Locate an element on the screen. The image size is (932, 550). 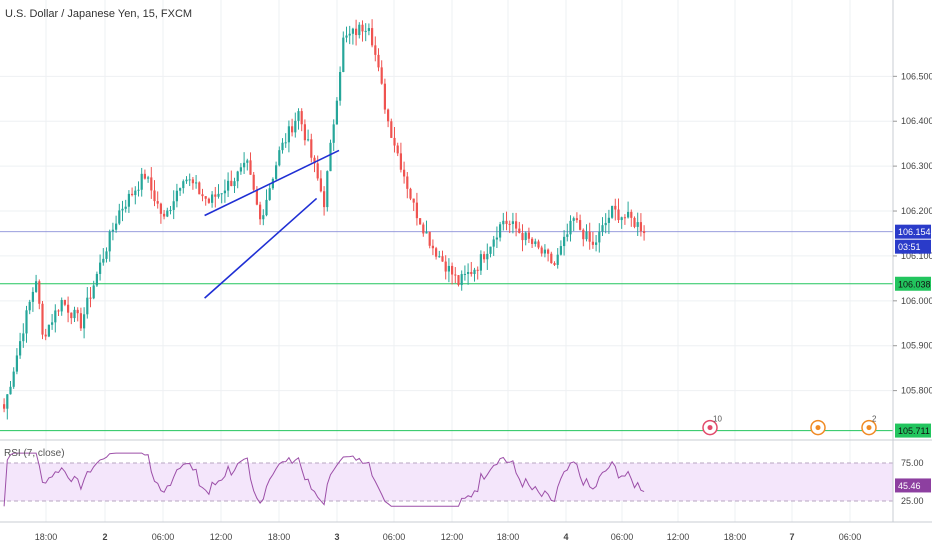
price-tick-label: 105.800 is located at coordinates (916, 391).